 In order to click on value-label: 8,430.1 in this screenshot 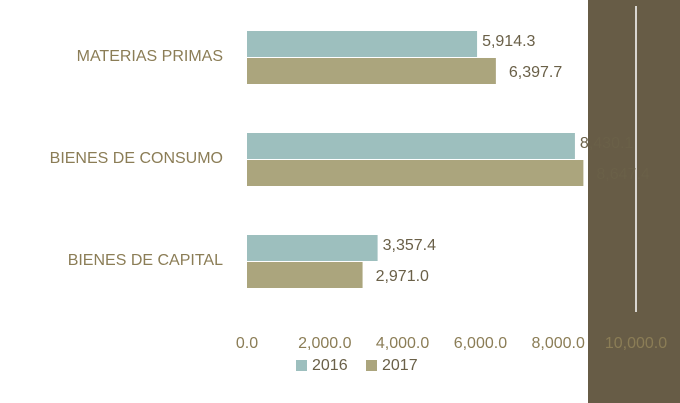, I will do `click(606, 143)`.